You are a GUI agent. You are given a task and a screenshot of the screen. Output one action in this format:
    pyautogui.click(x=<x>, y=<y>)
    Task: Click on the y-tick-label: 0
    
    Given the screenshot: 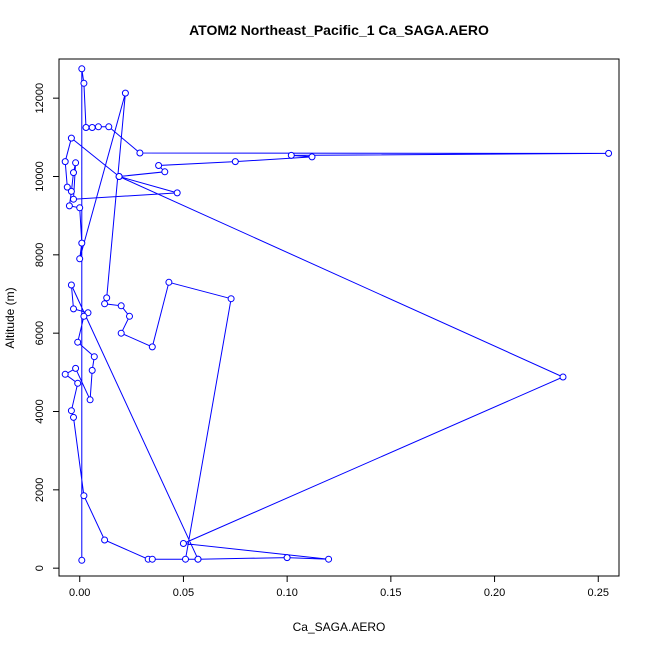 What is the action you would take?
    pyautogui.click(x=40, y=568)
    